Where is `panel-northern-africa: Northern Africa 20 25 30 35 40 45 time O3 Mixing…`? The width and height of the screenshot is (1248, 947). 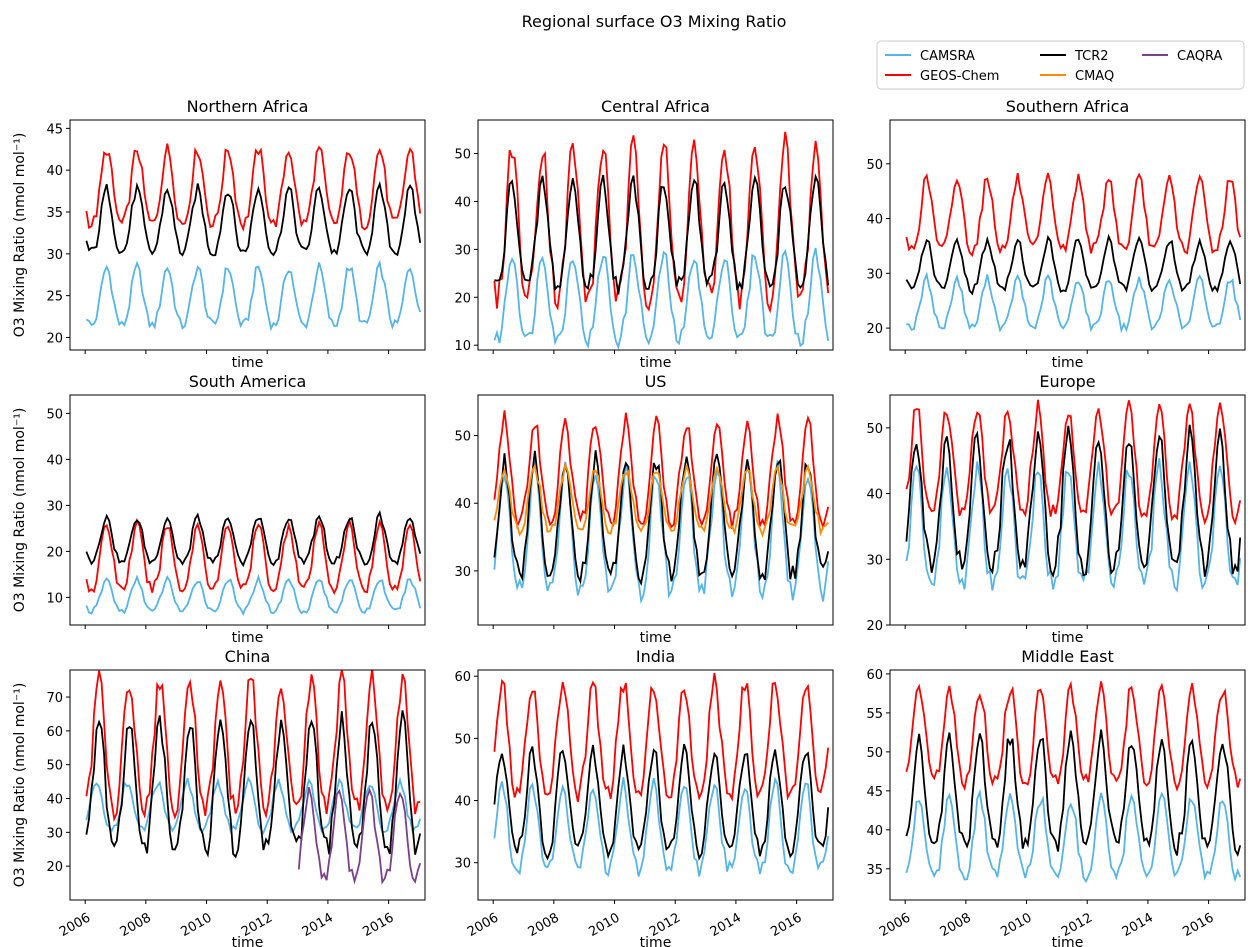 panel-northern-africa: Northern Africa 20 25 30 35 40 45 time O3 Mixing… is located at coordinates (219, 234).